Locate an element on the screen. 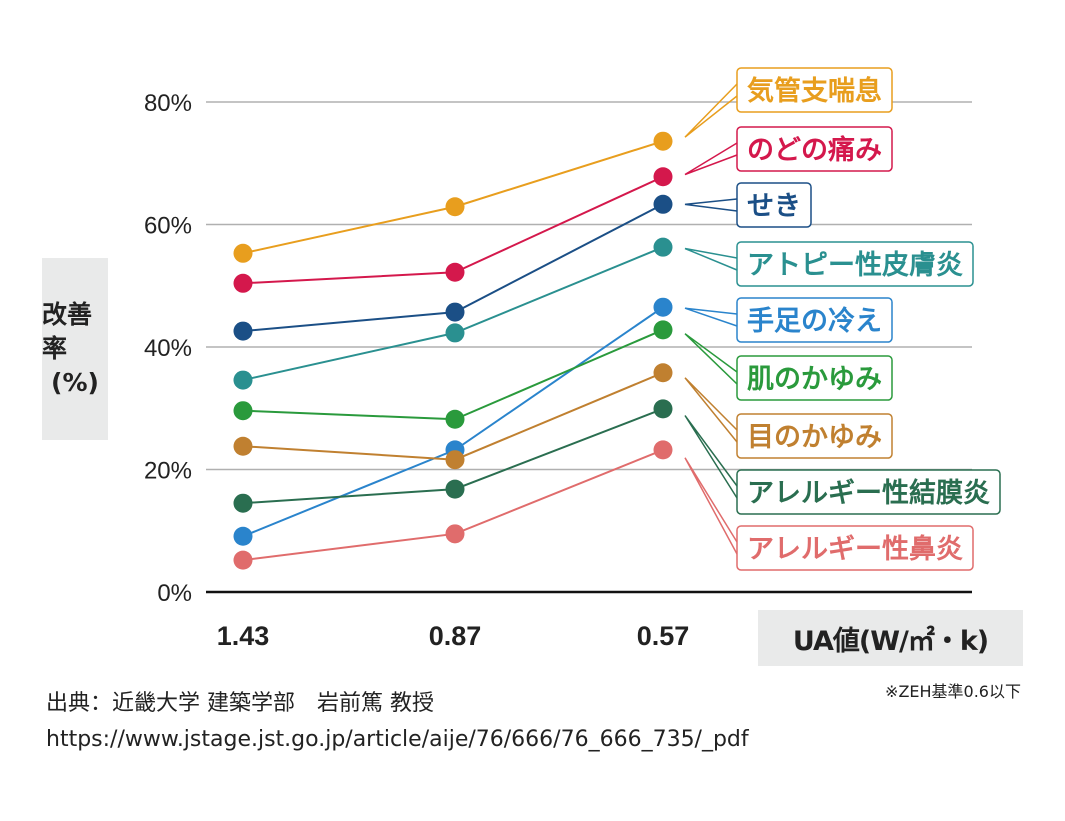 The image size is (1065, 821). callout-label: 目のかゆみ is located at coordinates (814, 437).